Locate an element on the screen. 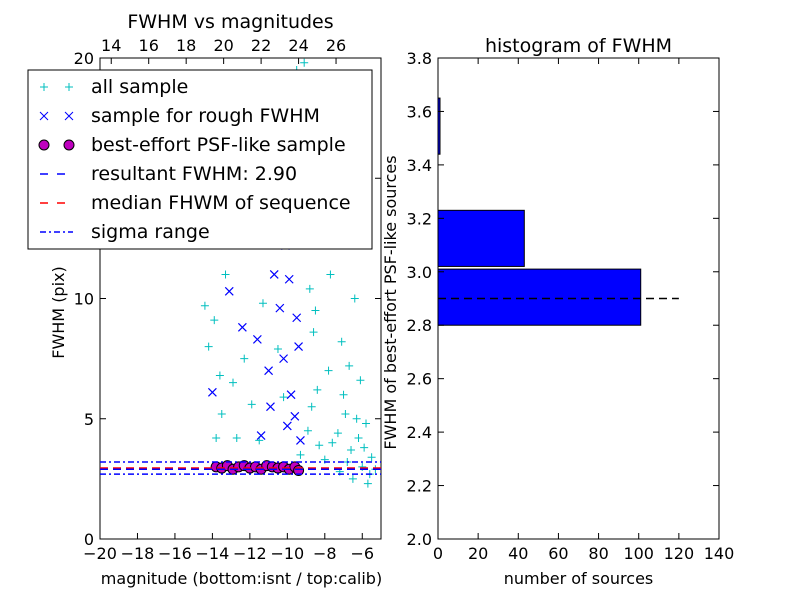  legend-label: median FHWM of sequence is located at coordinates (221, 203).